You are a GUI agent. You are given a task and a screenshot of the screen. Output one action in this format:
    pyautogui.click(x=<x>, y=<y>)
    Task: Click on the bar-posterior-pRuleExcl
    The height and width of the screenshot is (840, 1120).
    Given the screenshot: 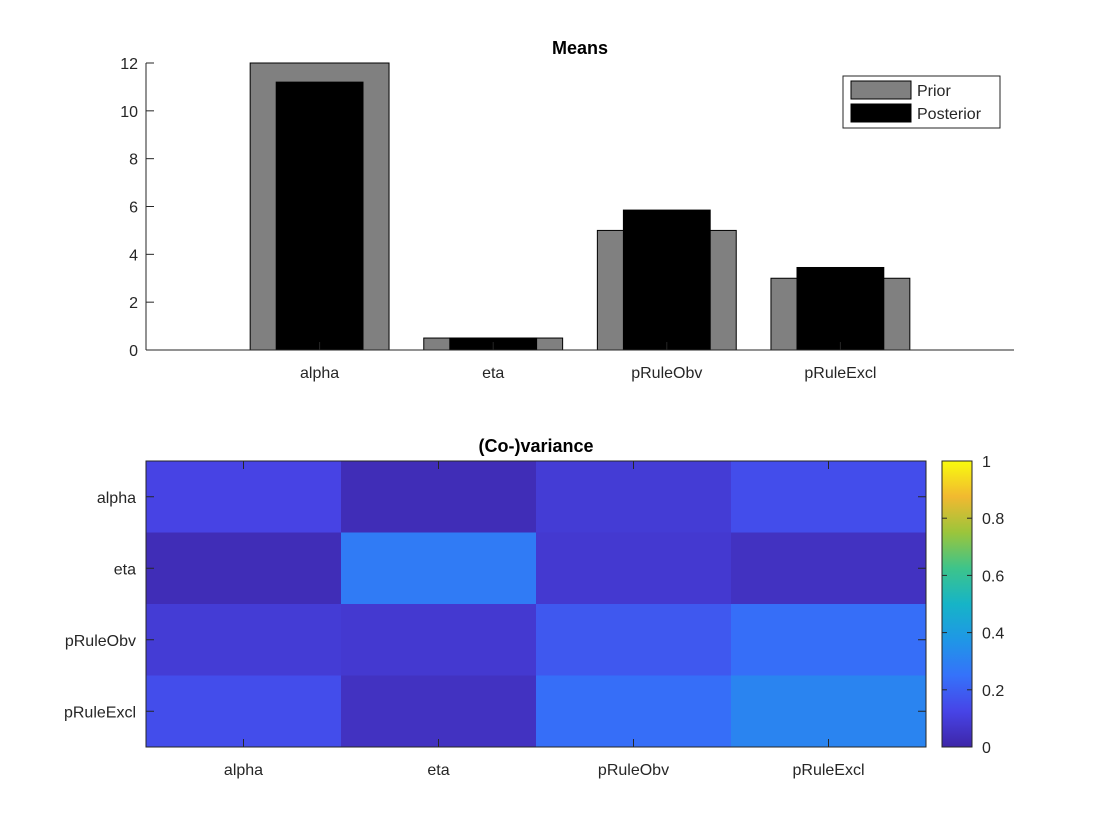 What is the action you would take?
    pyautogui.click(x=840, y=308)
    